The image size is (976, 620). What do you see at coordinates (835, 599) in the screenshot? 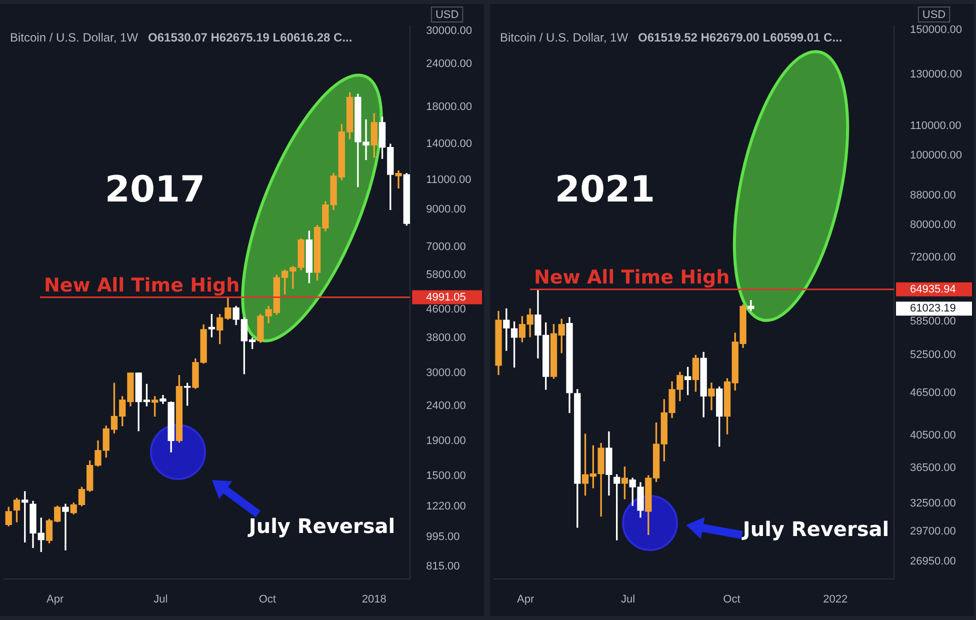
I see `x-tick-label: 2022` at bounding box center [835, 599].